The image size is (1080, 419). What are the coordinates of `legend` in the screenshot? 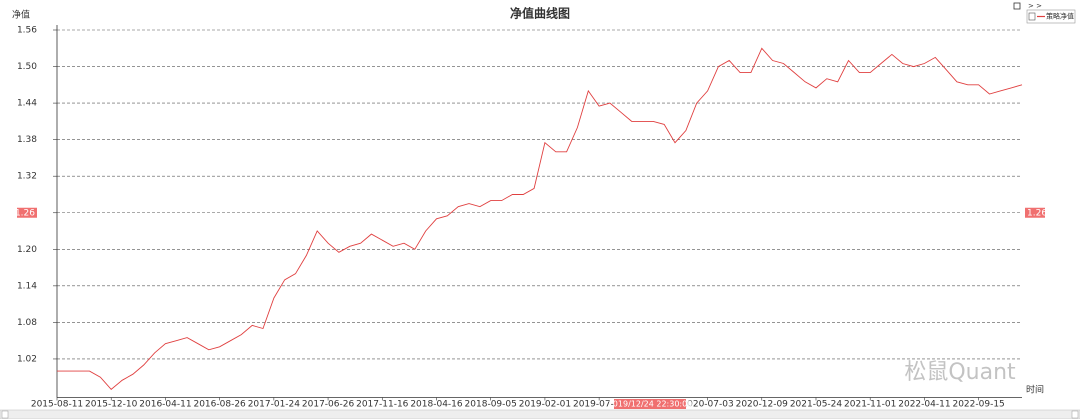 It's located at (1051, 16).